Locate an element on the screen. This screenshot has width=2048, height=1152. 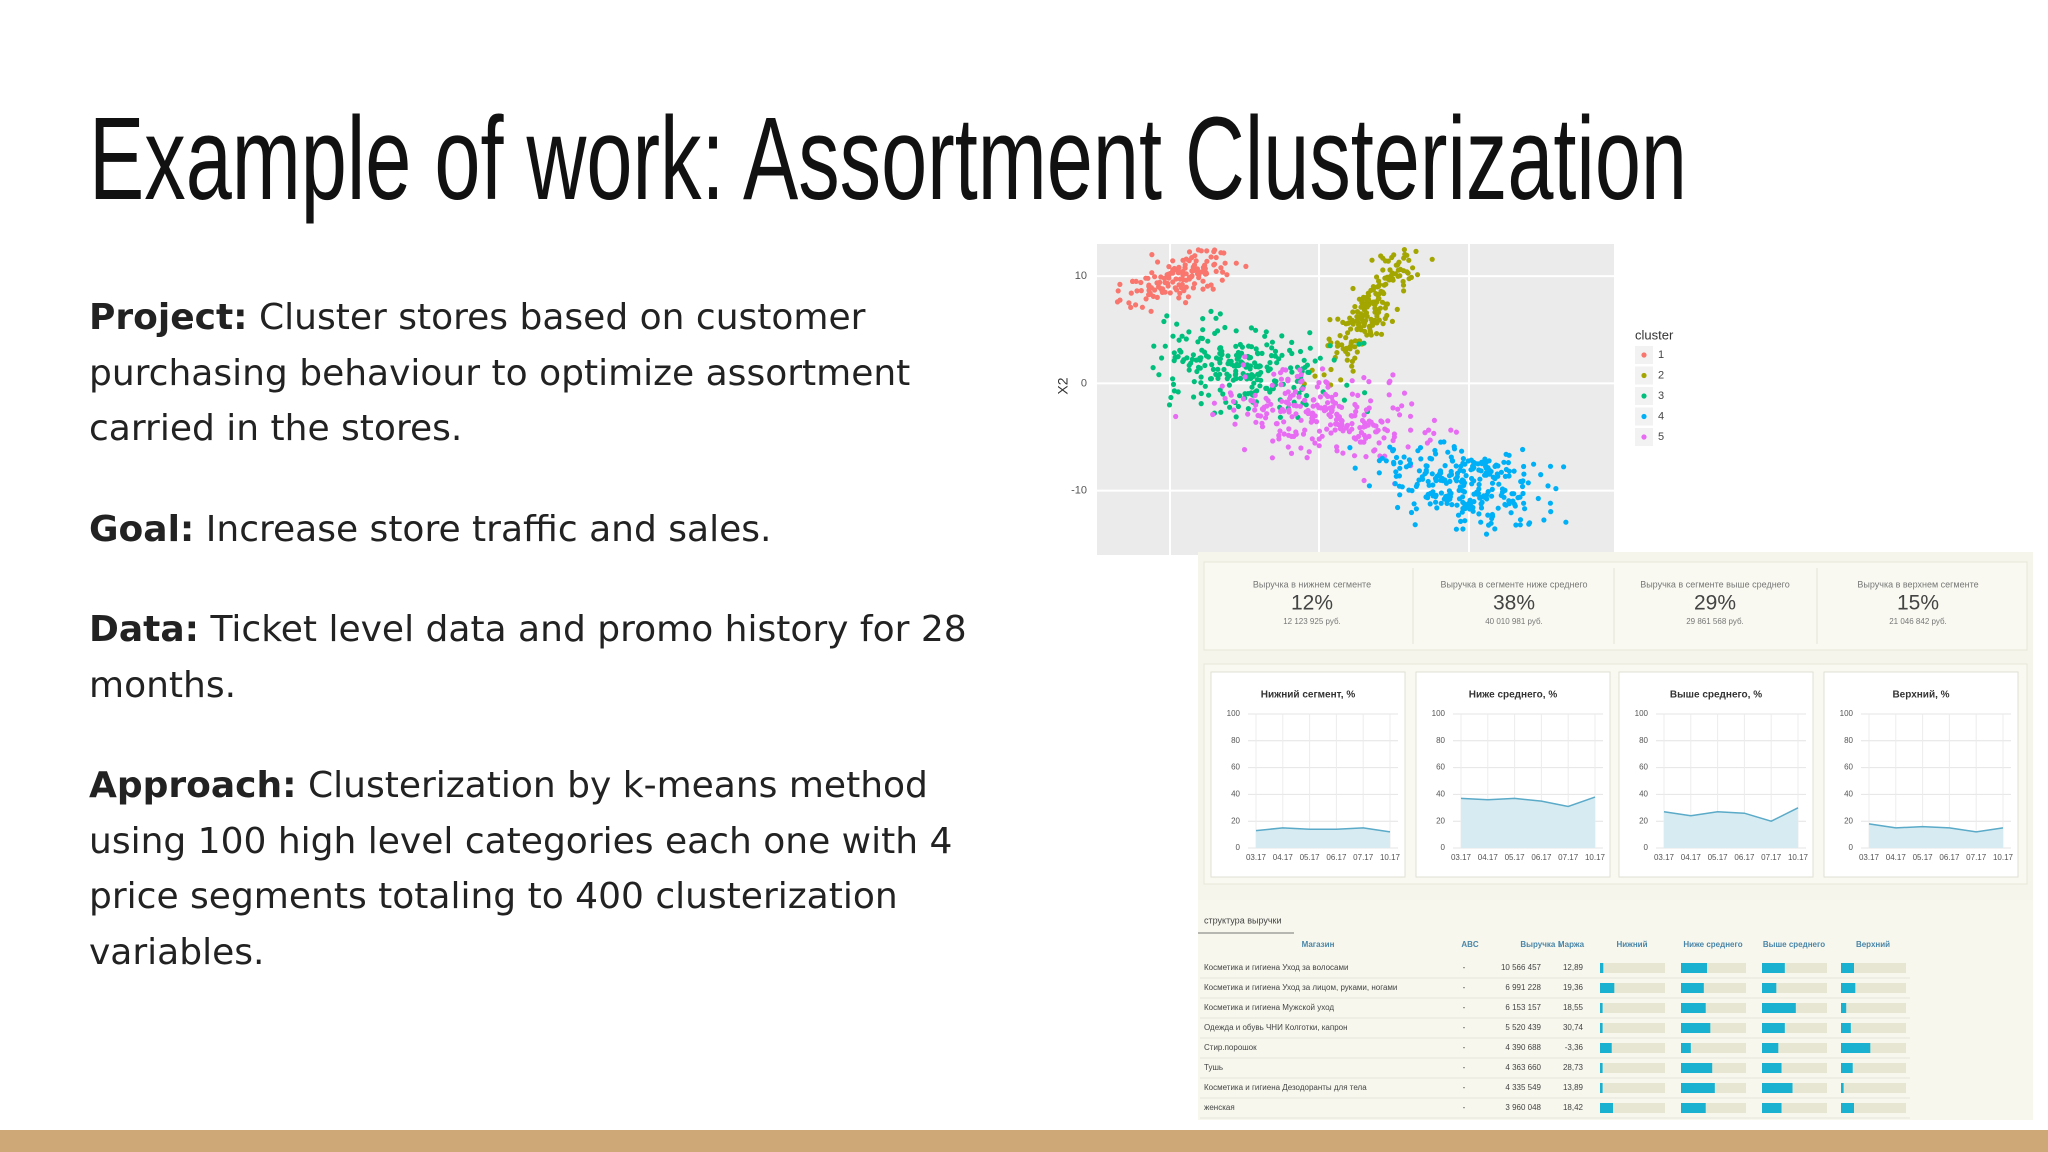
cell-name: Стир.порошок is located at coordinates (1230, 1047).